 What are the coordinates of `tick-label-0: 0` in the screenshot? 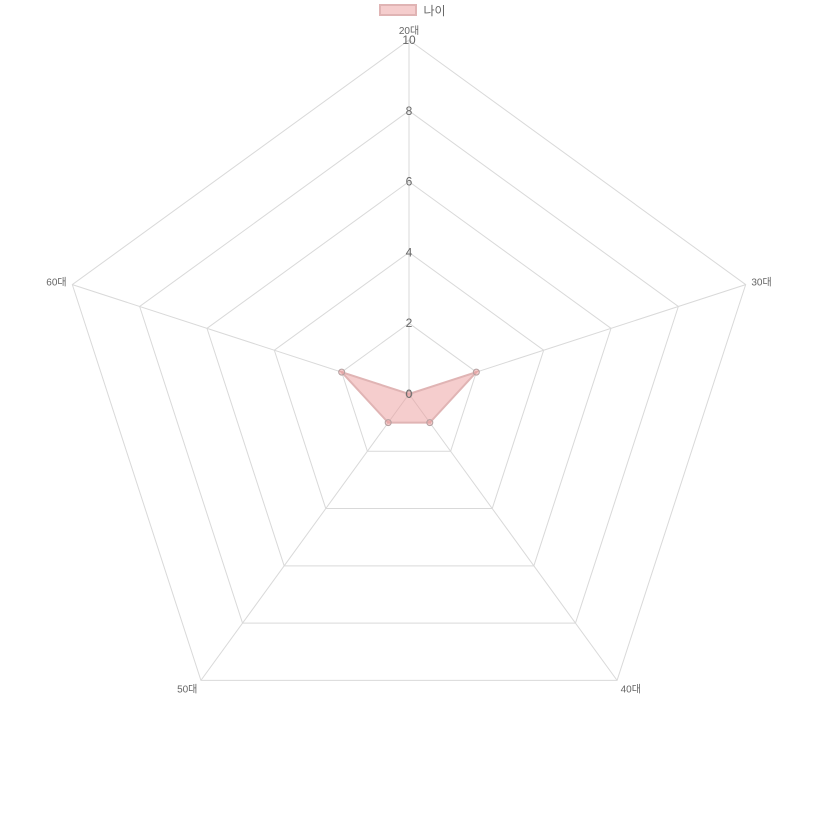 It's located at (409, 394).